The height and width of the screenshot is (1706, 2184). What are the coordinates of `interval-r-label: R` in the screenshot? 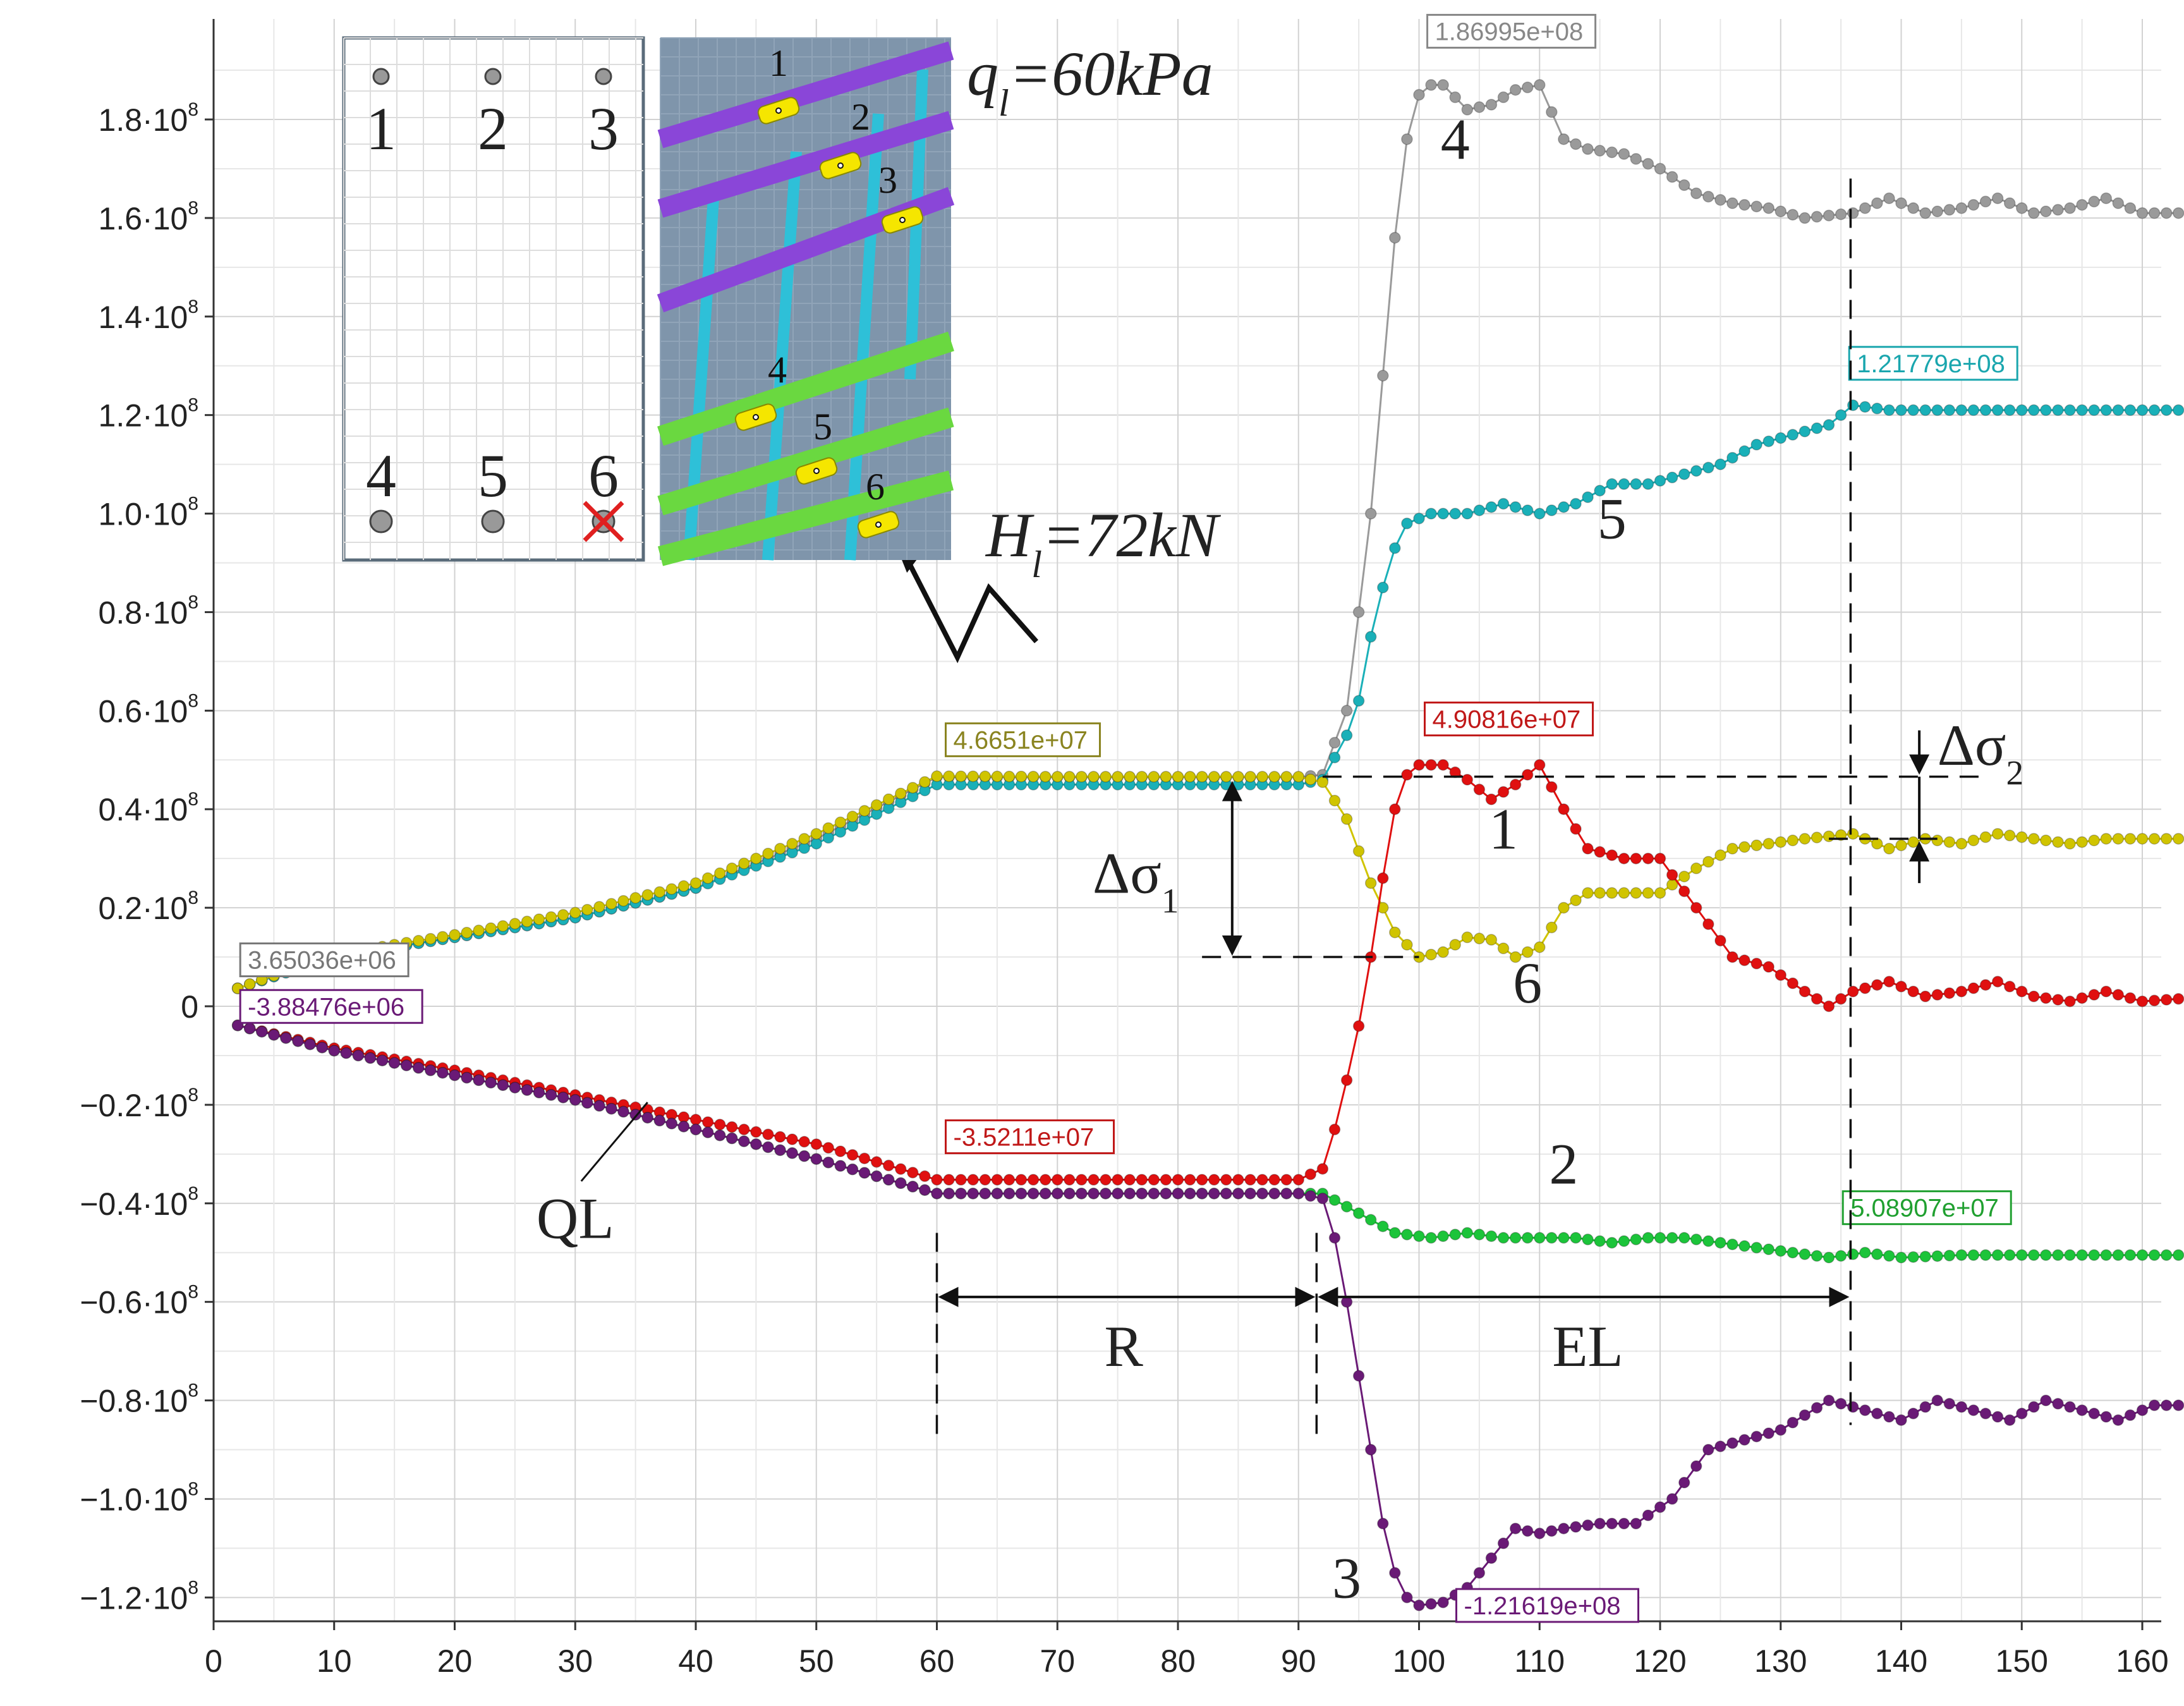 It's located at (1123, 1346).